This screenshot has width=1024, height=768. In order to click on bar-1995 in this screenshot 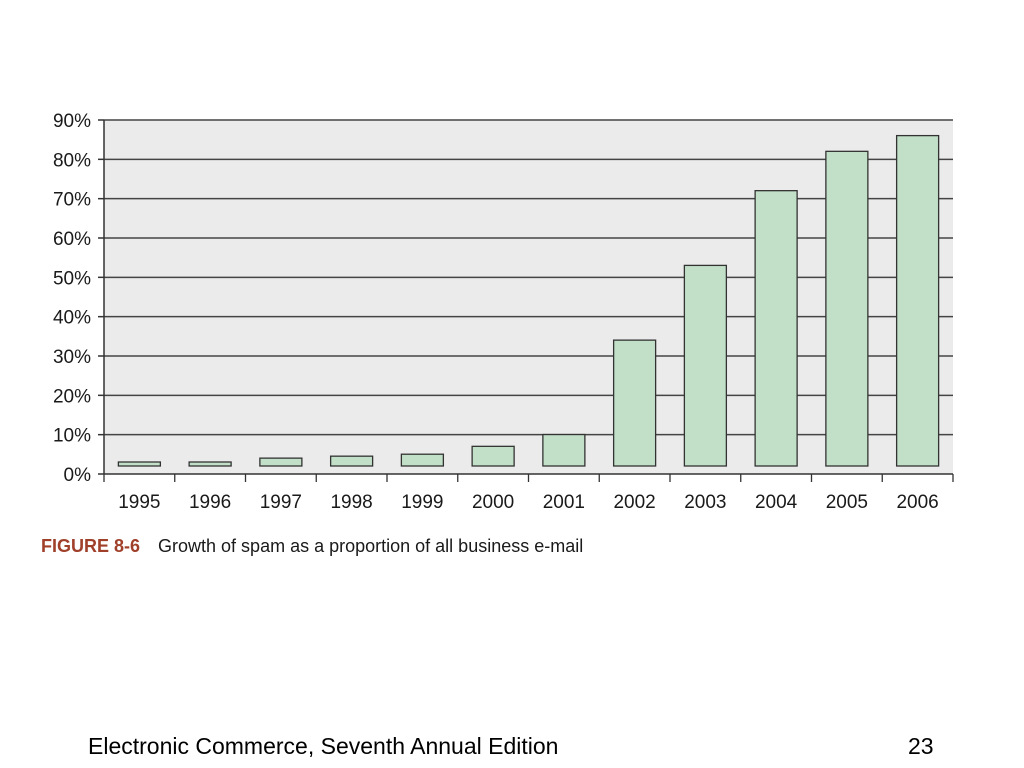, I will do `click(139, 464)`.